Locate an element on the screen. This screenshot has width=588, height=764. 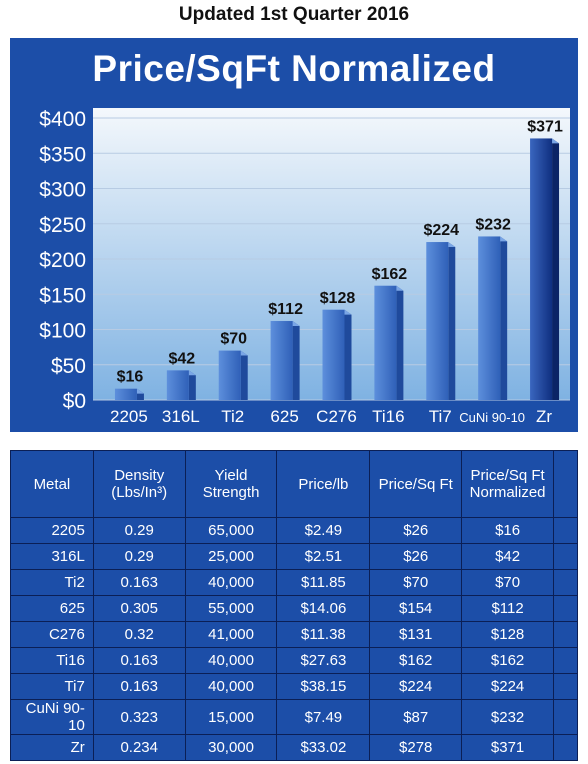
cell-price-sqft-normalized: $224 is located at coordinates (508, 686).